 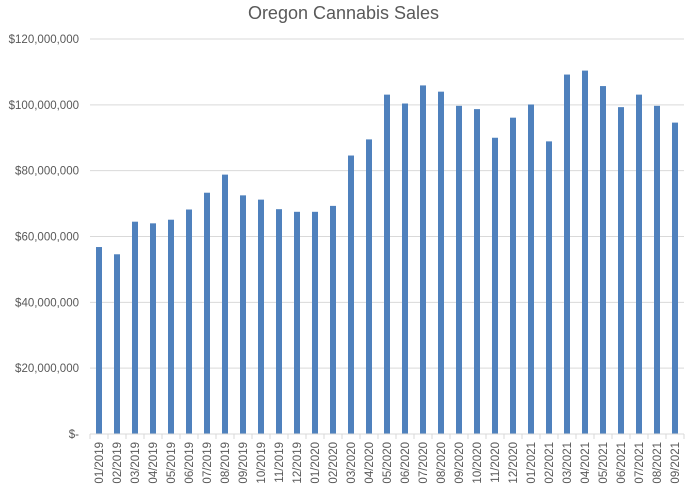 What do you see at coordinates (586, 463) in the screenshot?
I see `x-tick-label: 04/2021` at bounding box center [586, 463].